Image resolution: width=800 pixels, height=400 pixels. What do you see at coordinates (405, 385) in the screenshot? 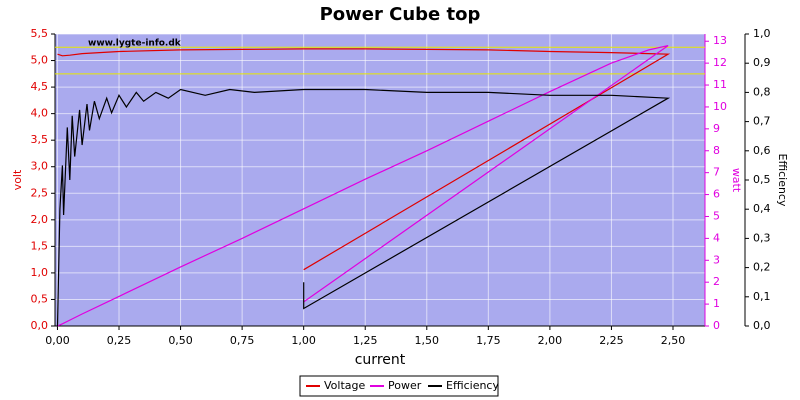
I see `legend-label: Power` at bounding box center [405, 385].